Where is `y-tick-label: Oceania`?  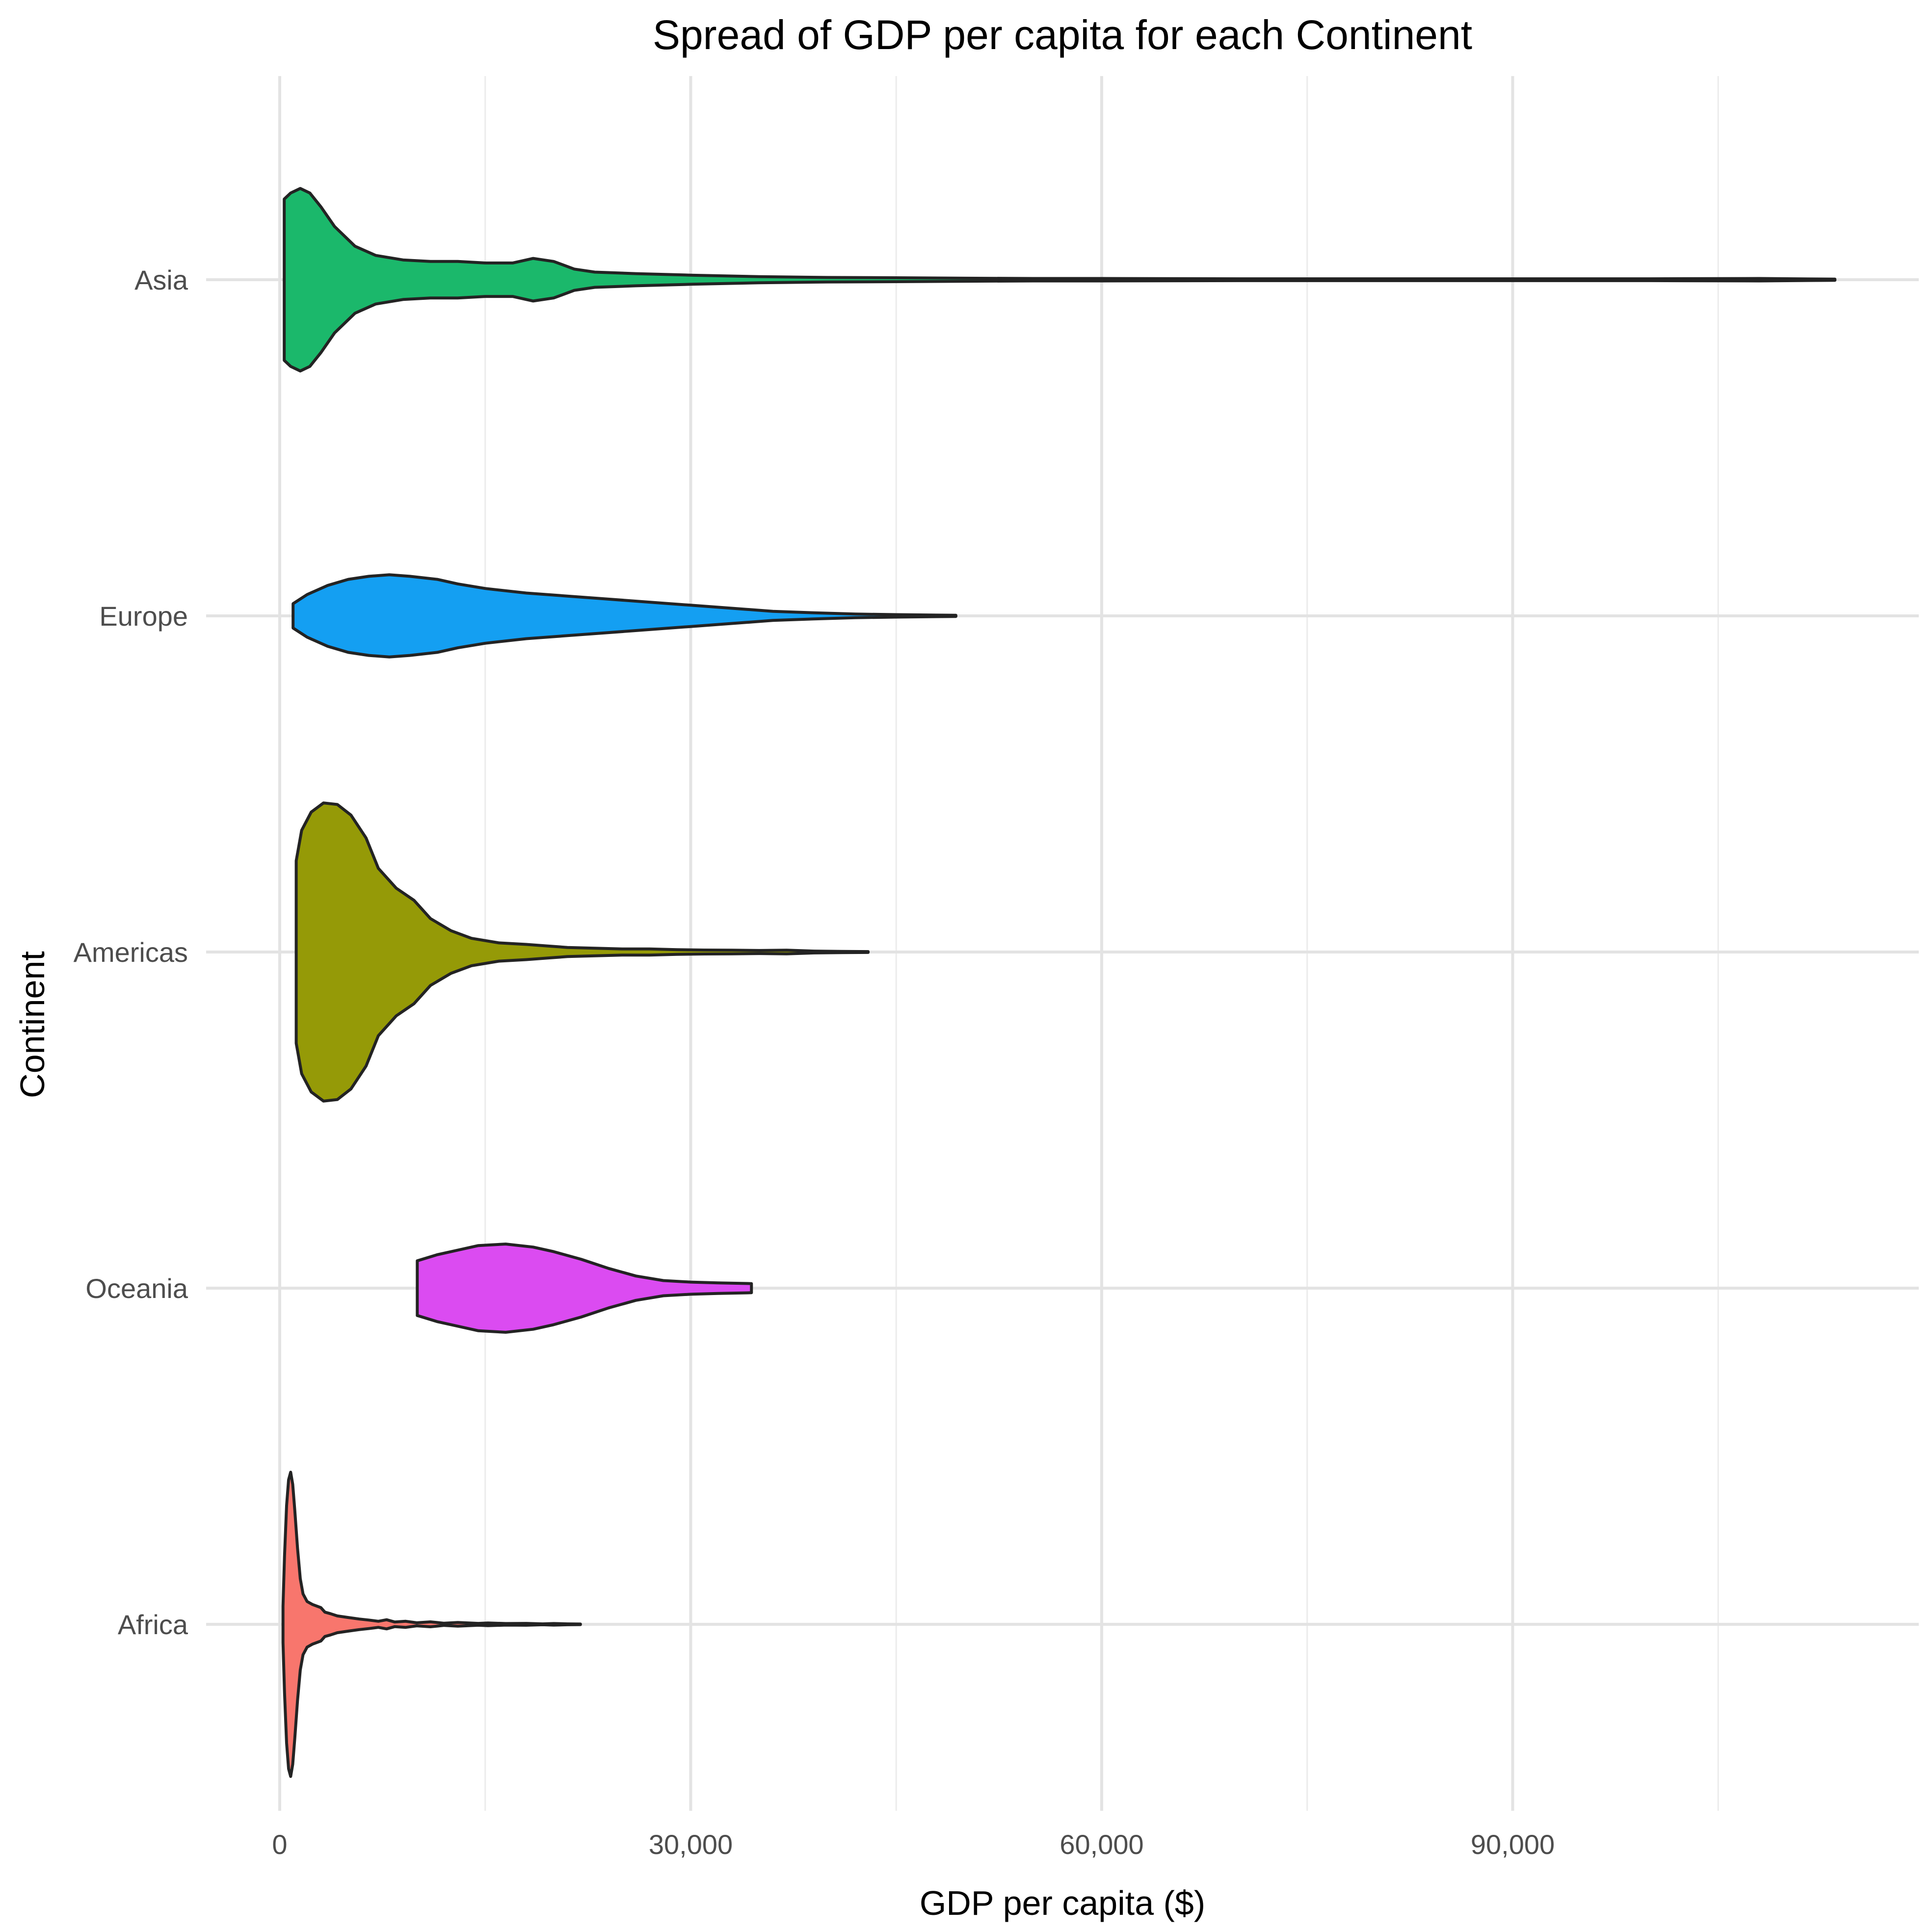
y-tick-label: Oceania is located at coordinates (136, 1288).